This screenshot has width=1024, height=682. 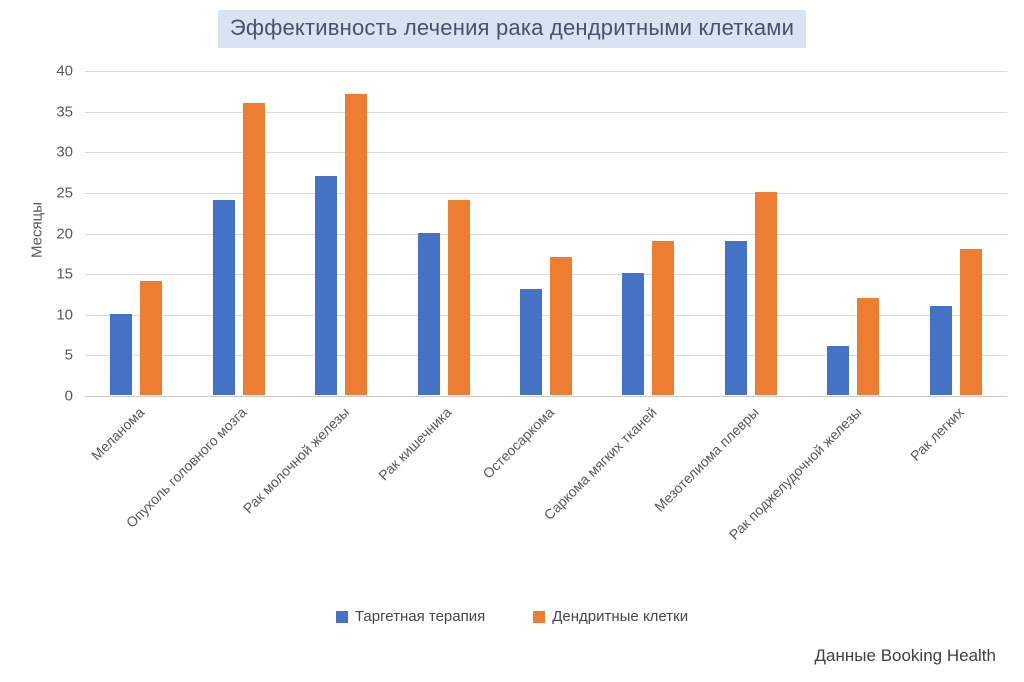 What do you see at coordinates (512, 616) in the screenshot?
I see `legend: Таргетная терапия Дендритные клетки` at bounding box center [512, 616].